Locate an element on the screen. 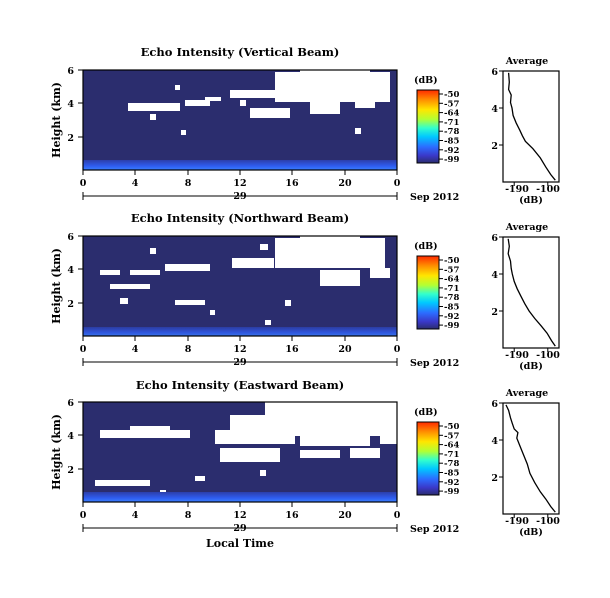  avg-y-tick-label: 2 is located at coordinates (494, 312).